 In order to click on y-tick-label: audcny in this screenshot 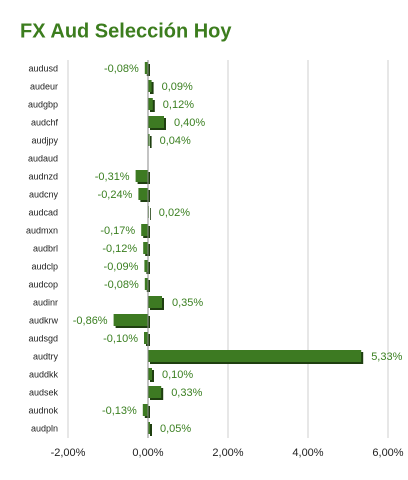, I will do `click(44, 194)`.